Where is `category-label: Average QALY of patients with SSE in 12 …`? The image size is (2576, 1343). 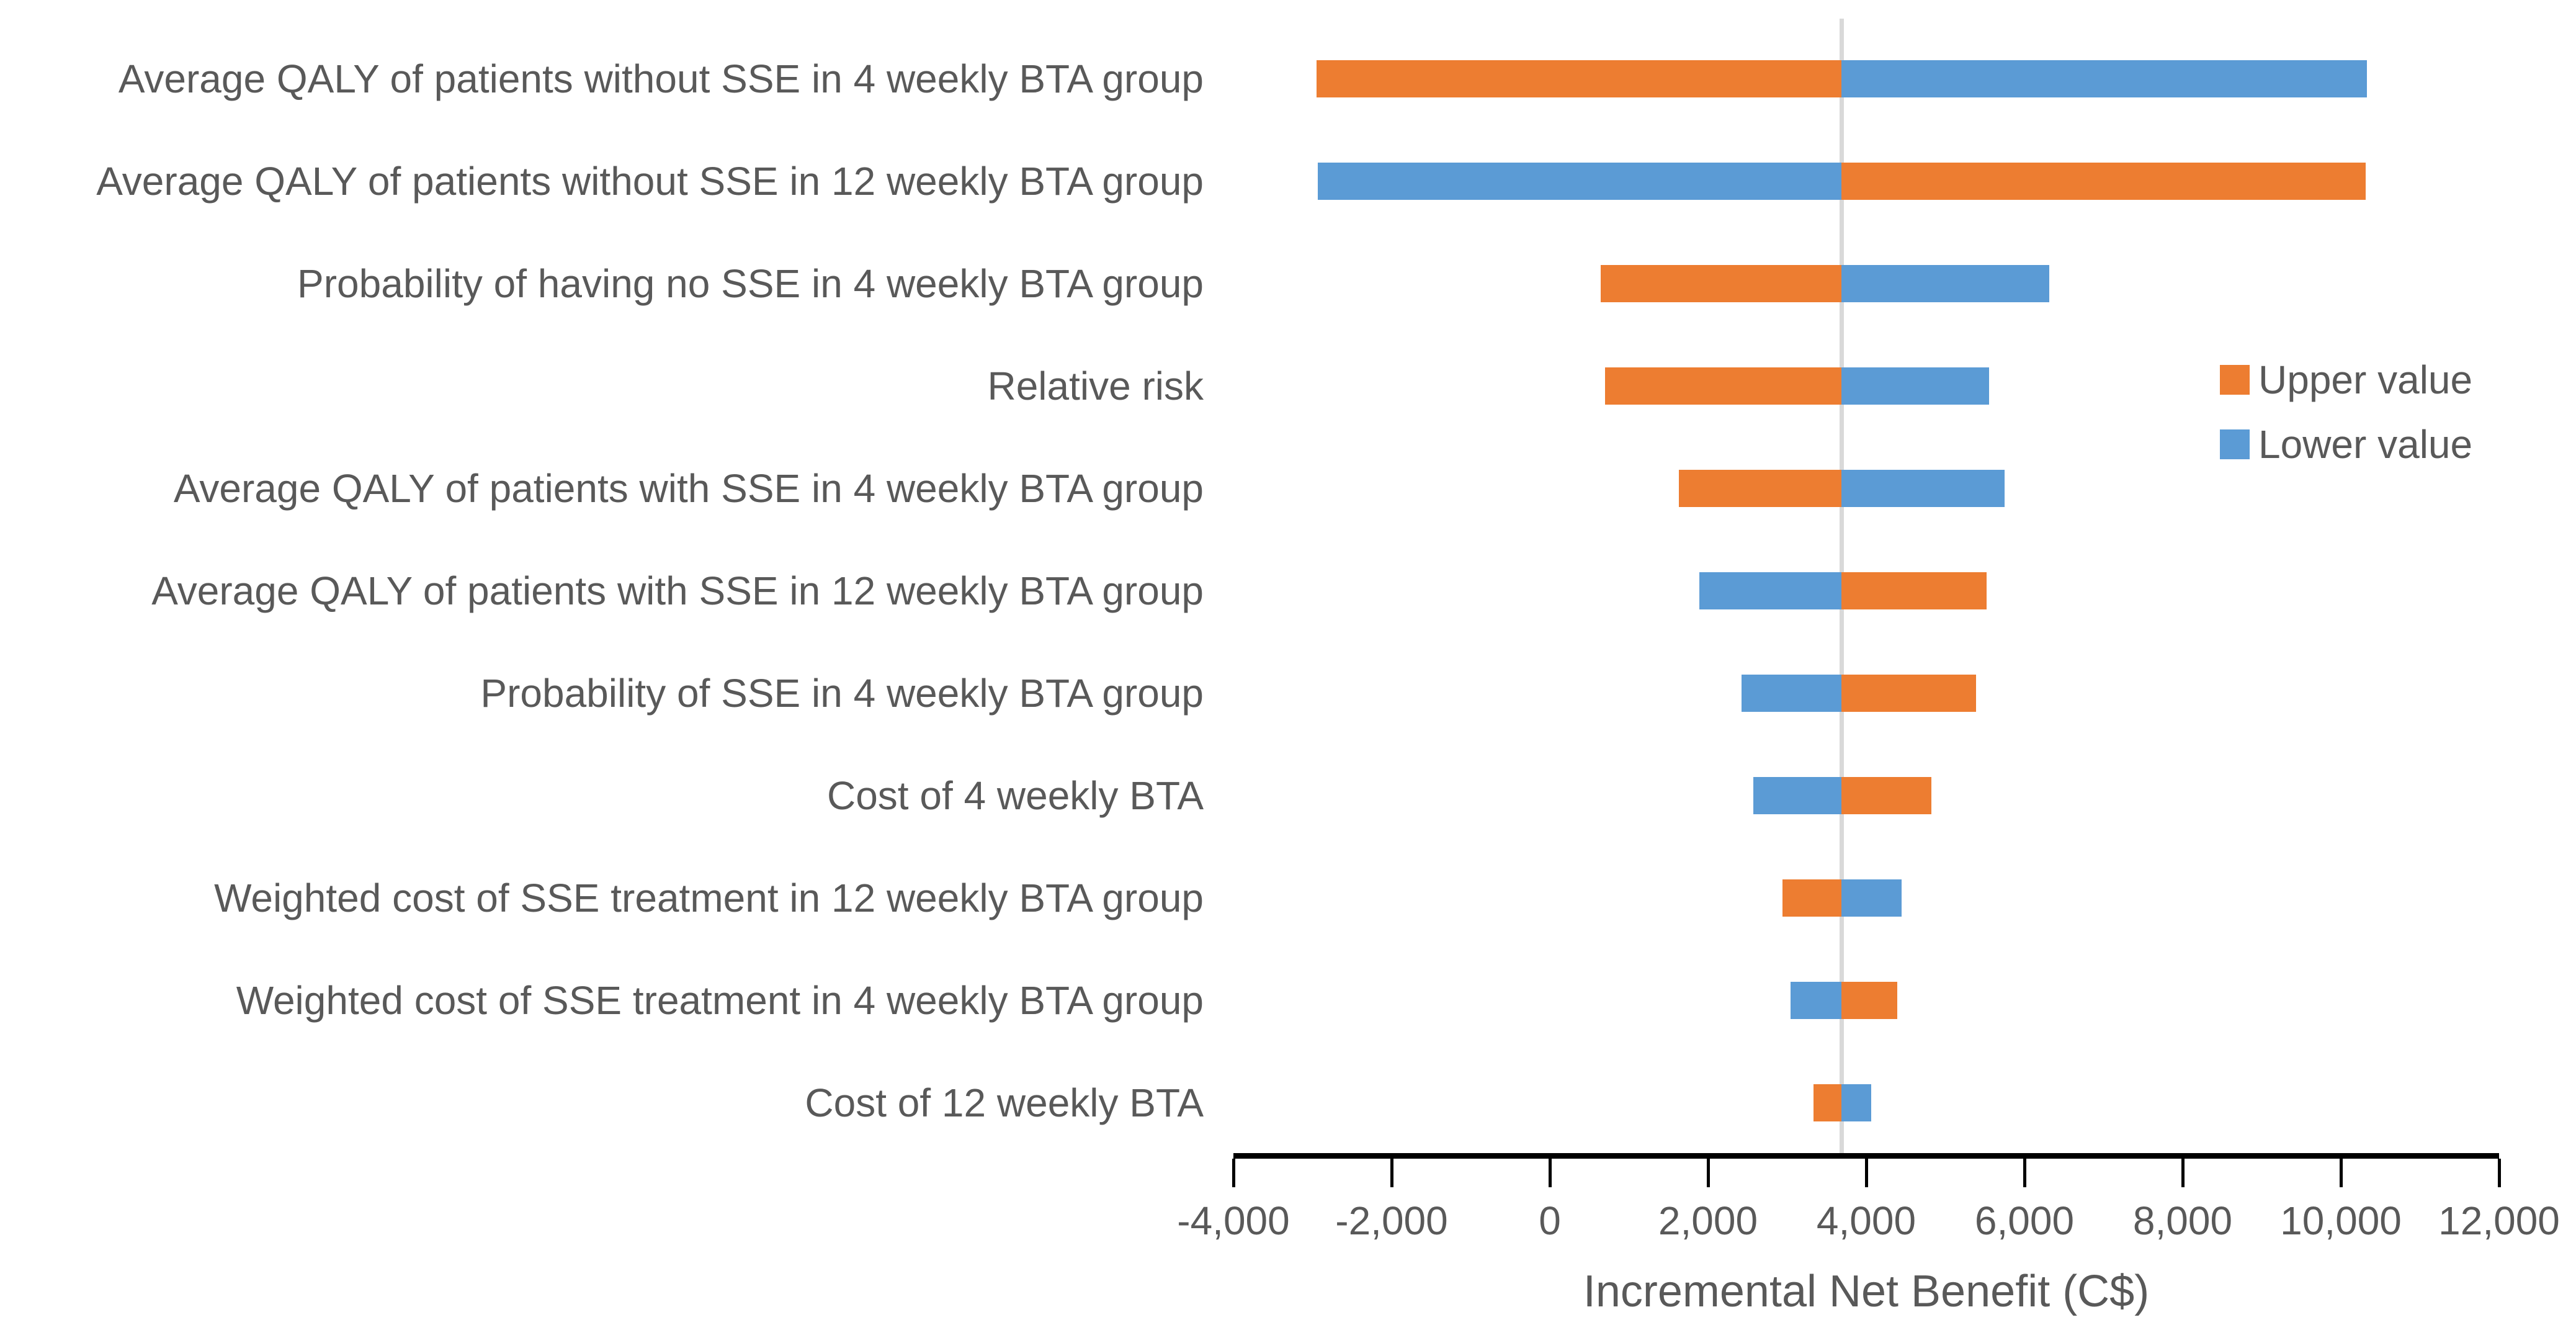
category-label: Average QALY of patients with SSE in 12 … is located at coordinates (677, 590).